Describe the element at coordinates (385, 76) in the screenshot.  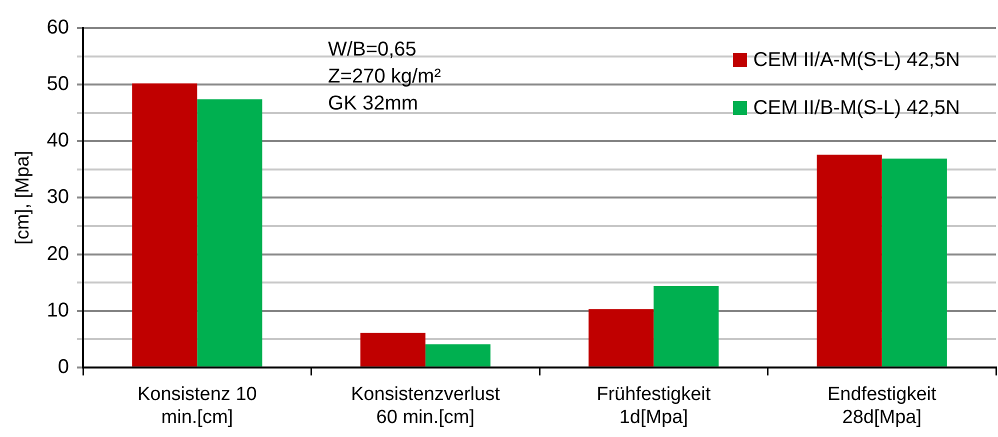
I see `annotation: W/B=0,65 Z=270 kg/m² GK 32mm` at that location.